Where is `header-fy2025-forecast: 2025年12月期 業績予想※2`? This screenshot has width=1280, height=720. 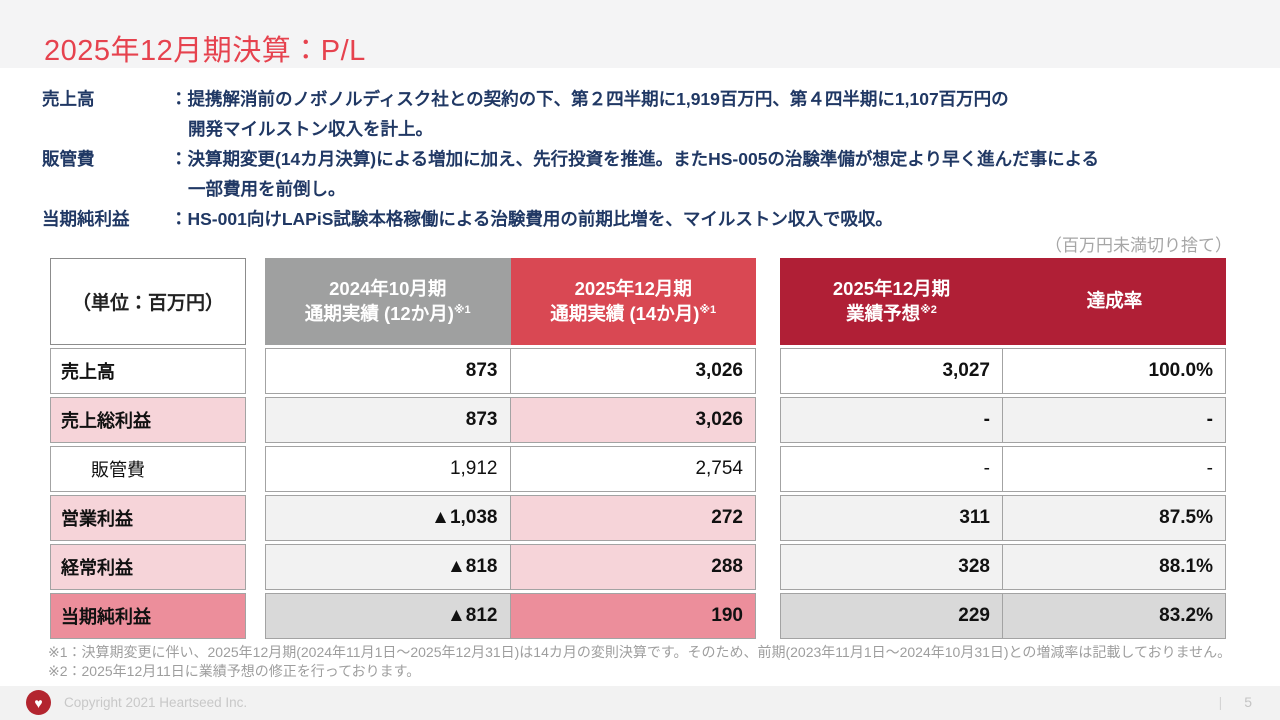 header-fy2025-forecast: 2025年12月期 業績予想※2 is located at coordinates (891, 301).